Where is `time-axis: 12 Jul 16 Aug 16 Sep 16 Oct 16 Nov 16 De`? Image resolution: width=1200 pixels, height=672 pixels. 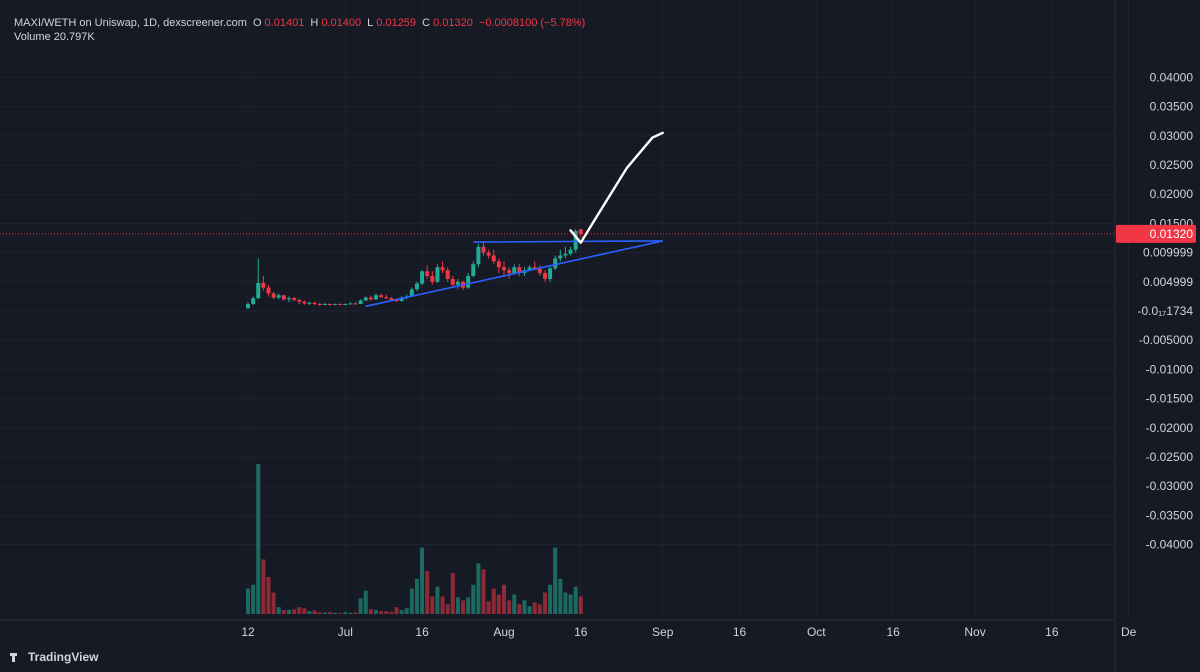
time-axis: 12 Jul 16 Aug 16 Sep 16 Oct 16 Nov 16 De is located at coordinates (688, 632).